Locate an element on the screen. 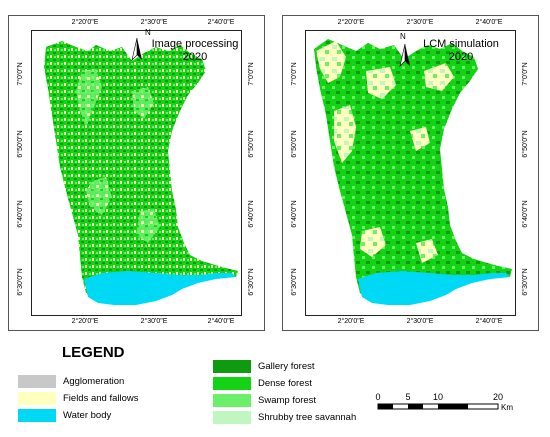 This screenshot has width=550, height=437. legend-label: Agglomeration is located at coordinates (94, 381).